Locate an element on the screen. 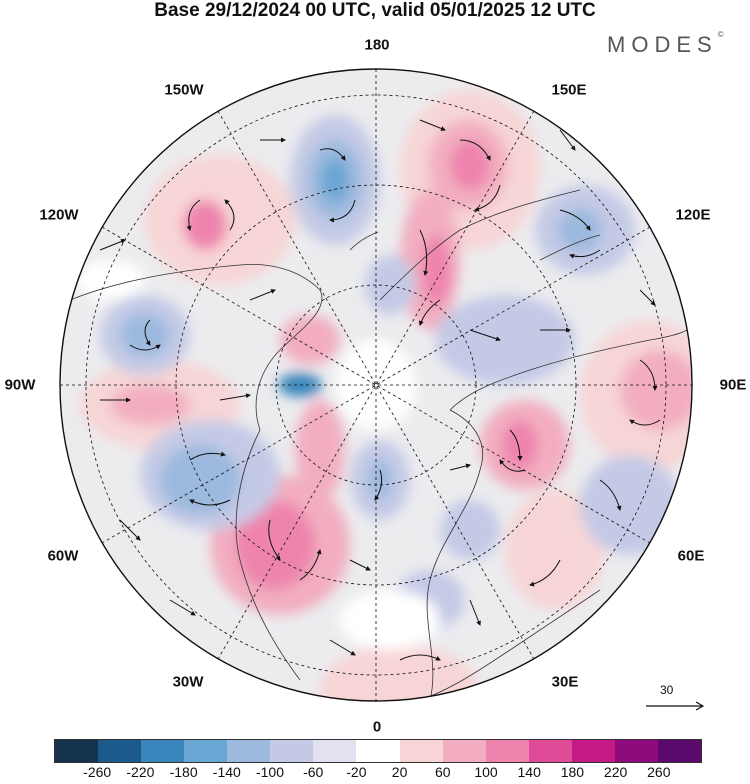  colorbar-tick-label: -260 is located at coordinates (97, 772).